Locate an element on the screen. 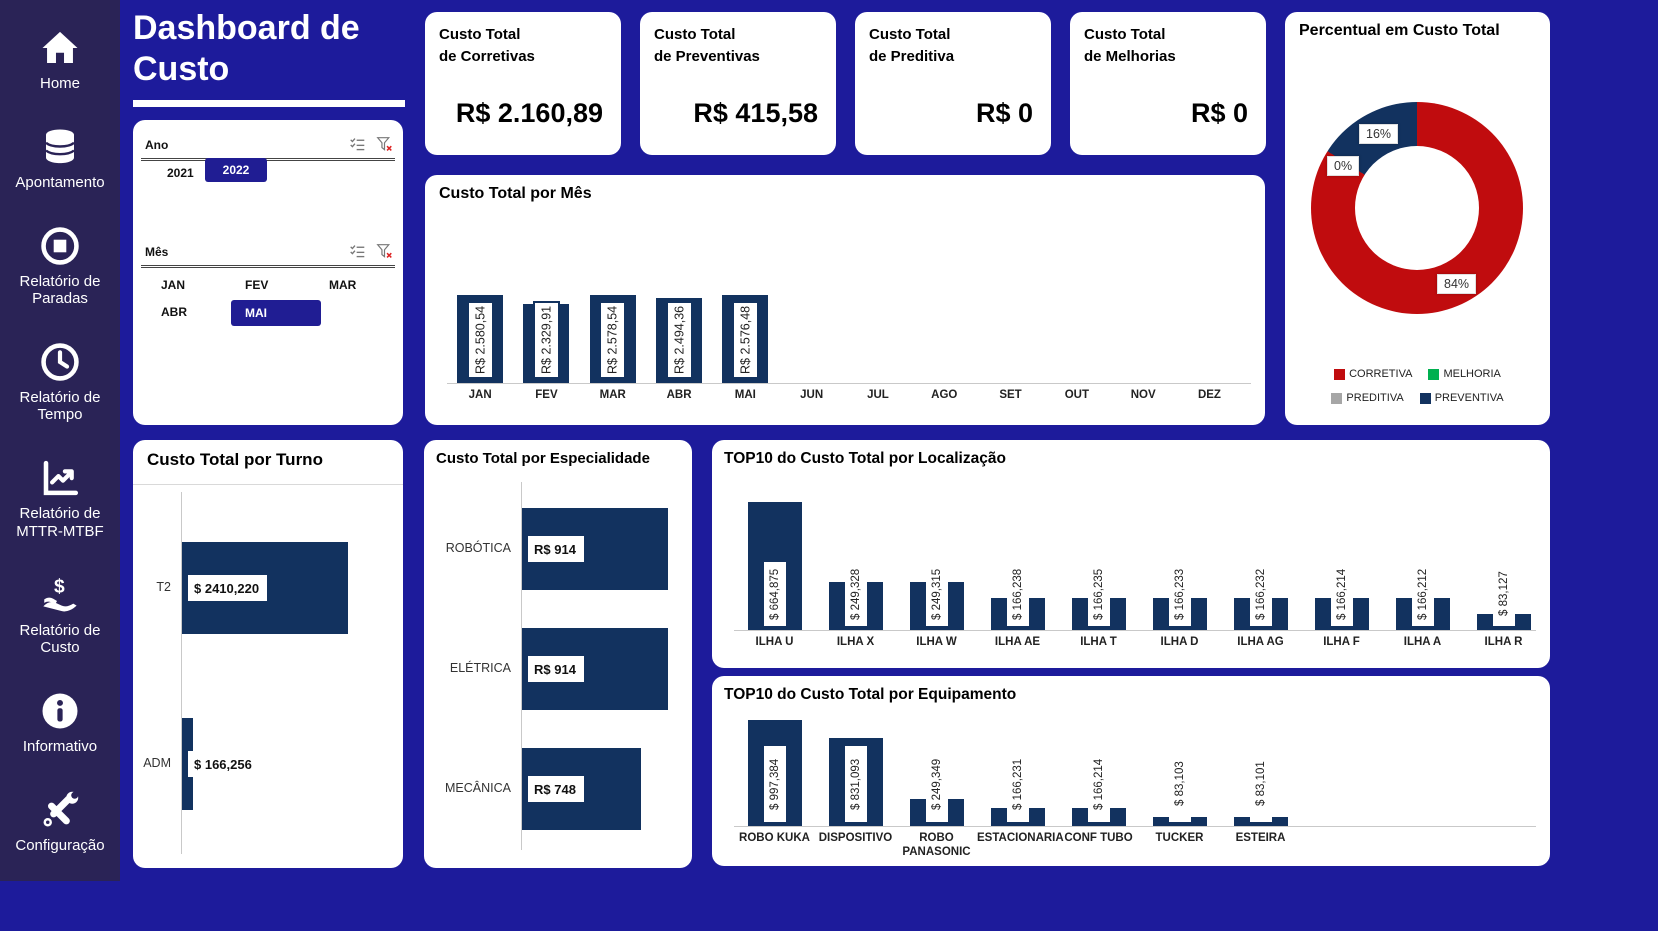 The width and height of the screenshot is (1658, 931). tools-icon is located at coordinates (61, 809).